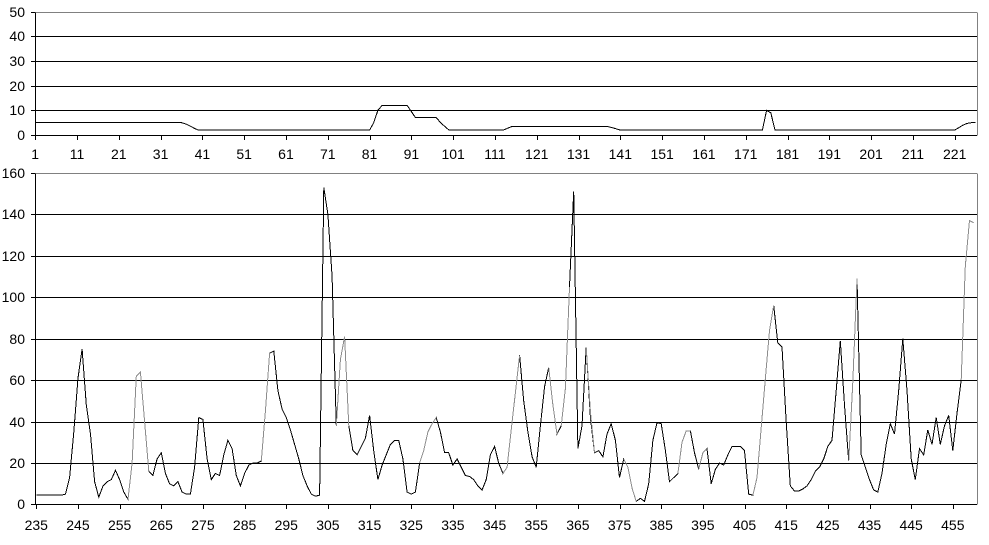 The image size is (989, 545). What do you see at coordinates (953, 525) in the screenshot?
I see `svg-text: 455` at bounding box center [953, 525].